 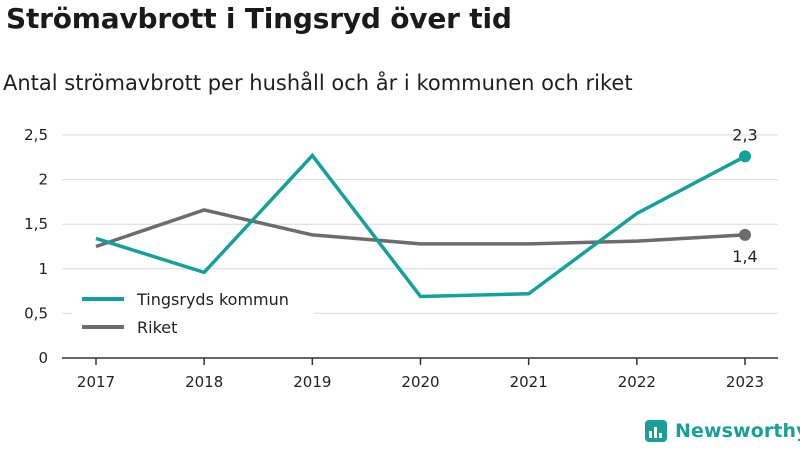 What do you see at coordinates (529, 382) in the screenshot?
I see `x-tick-label: 2021` at bounding box center [529, 382].